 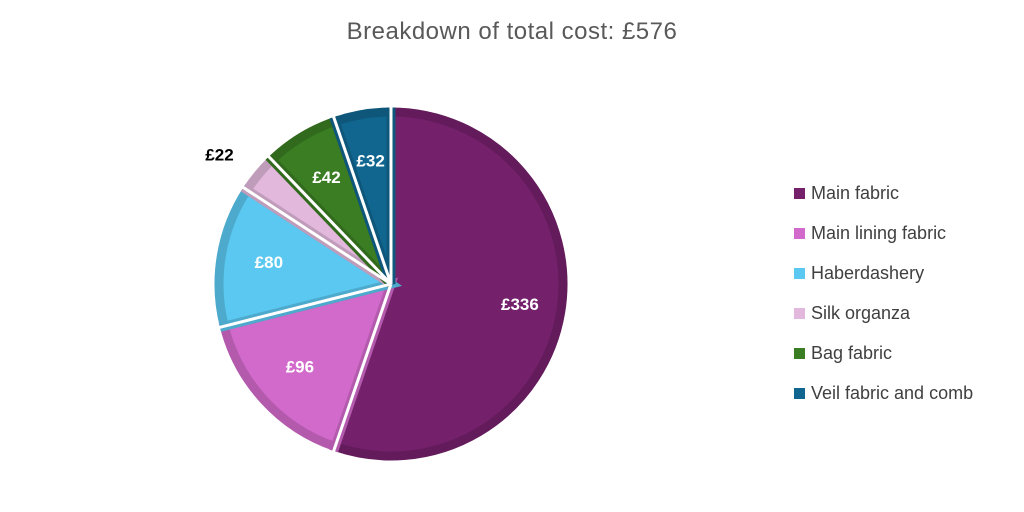 I want to click on legend-item-5: Veil fabric and comb, so click(x=883, y=393).